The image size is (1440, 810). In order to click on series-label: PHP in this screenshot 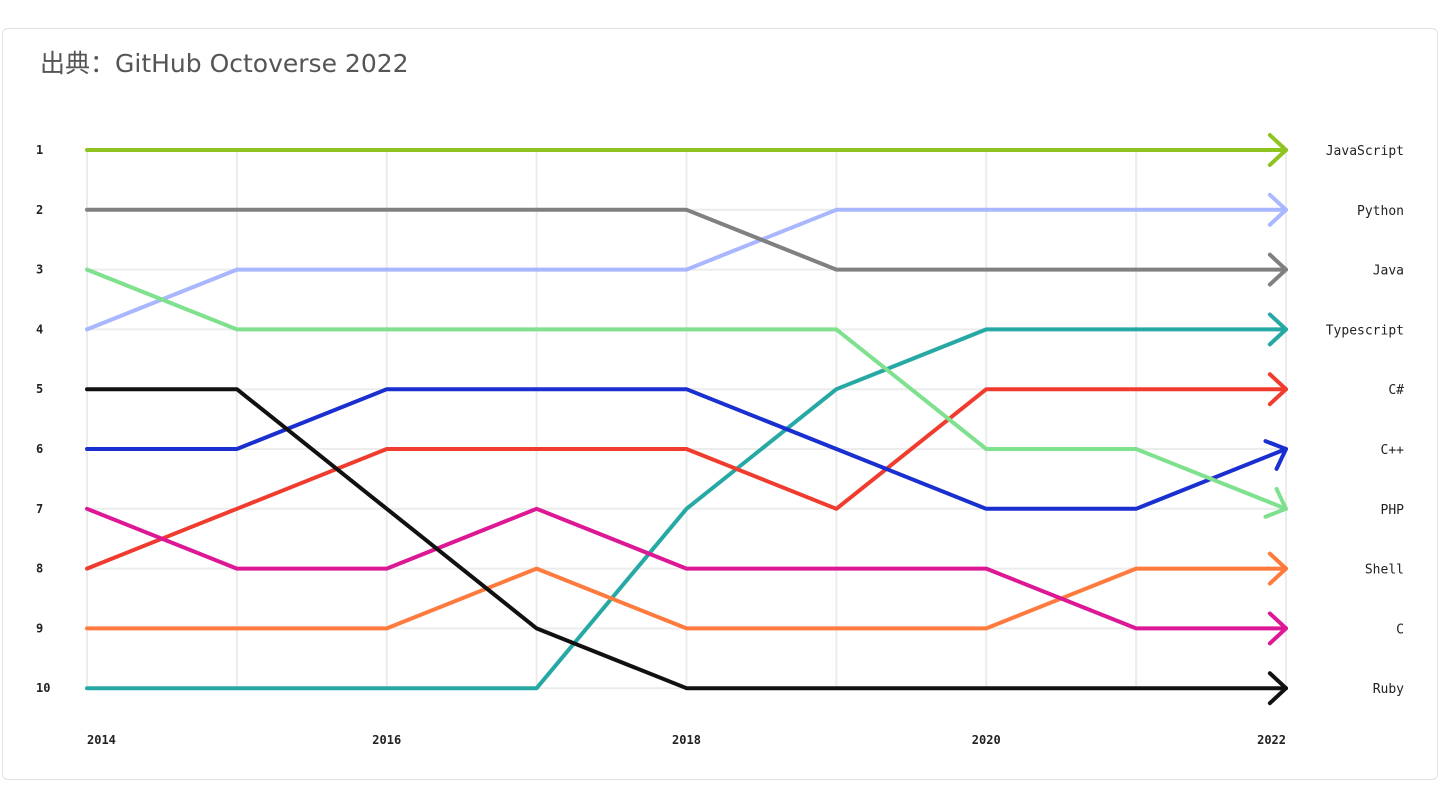, I will do `click(1393, 510)`.